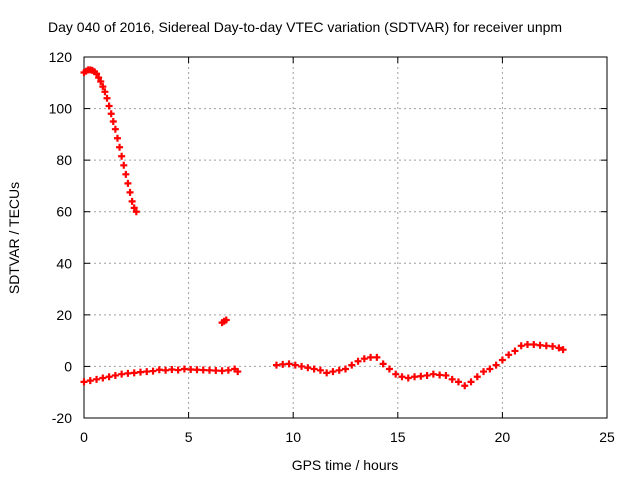 Image resolution: width=640 pixels, height=480 pixels. What do you see at coordinates (503, 437) in the screenshot?
I see `x-tick-label: 20` at bounding box center [503, 437].